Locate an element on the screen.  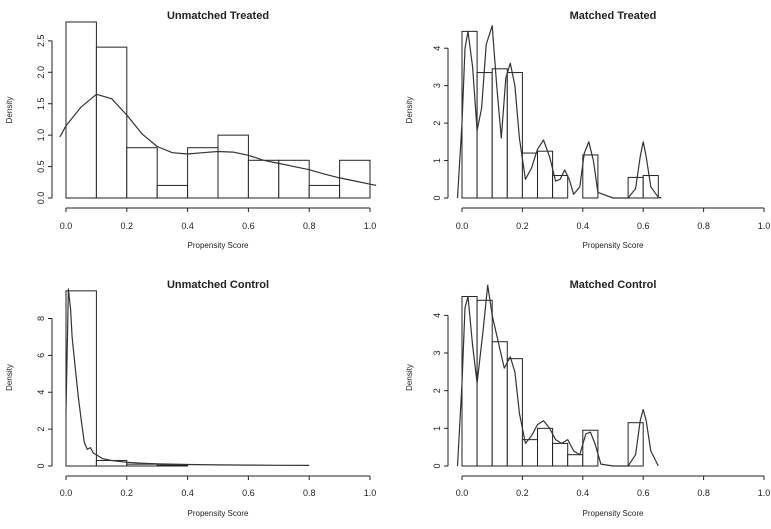
unmatched-treated-title: Unmatched Treated is located at coordinates (218, 16).